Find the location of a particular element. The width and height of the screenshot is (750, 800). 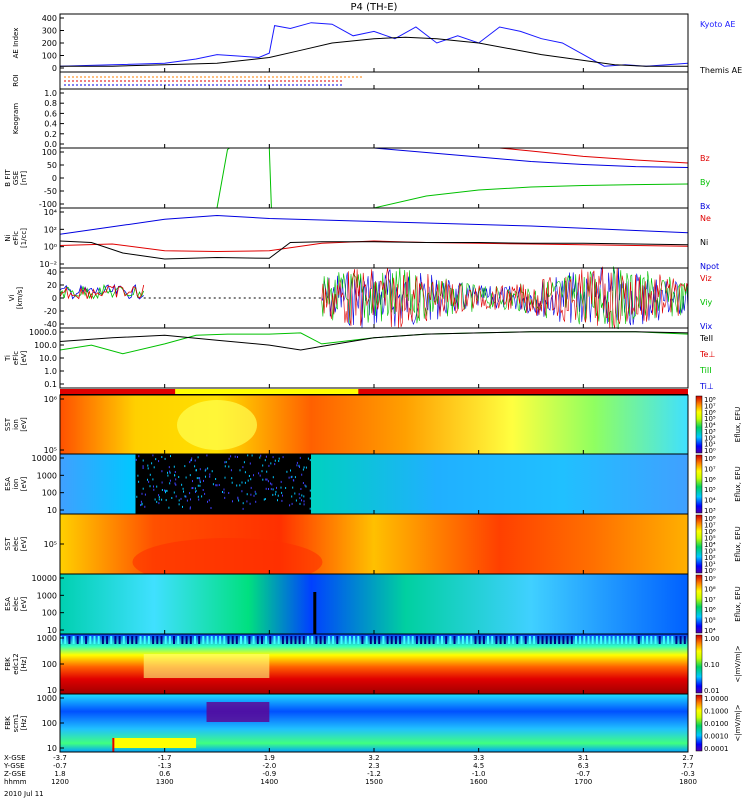

ytick-keogram: 0.8 is located at coordinates (50, 103).